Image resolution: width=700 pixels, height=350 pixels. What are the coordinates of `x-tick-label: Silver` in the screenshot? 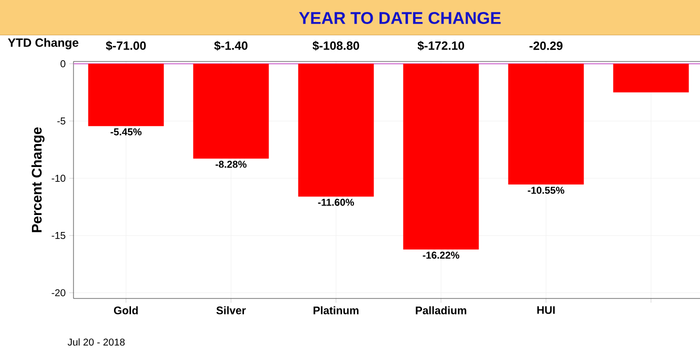 It's located at (231, 310).